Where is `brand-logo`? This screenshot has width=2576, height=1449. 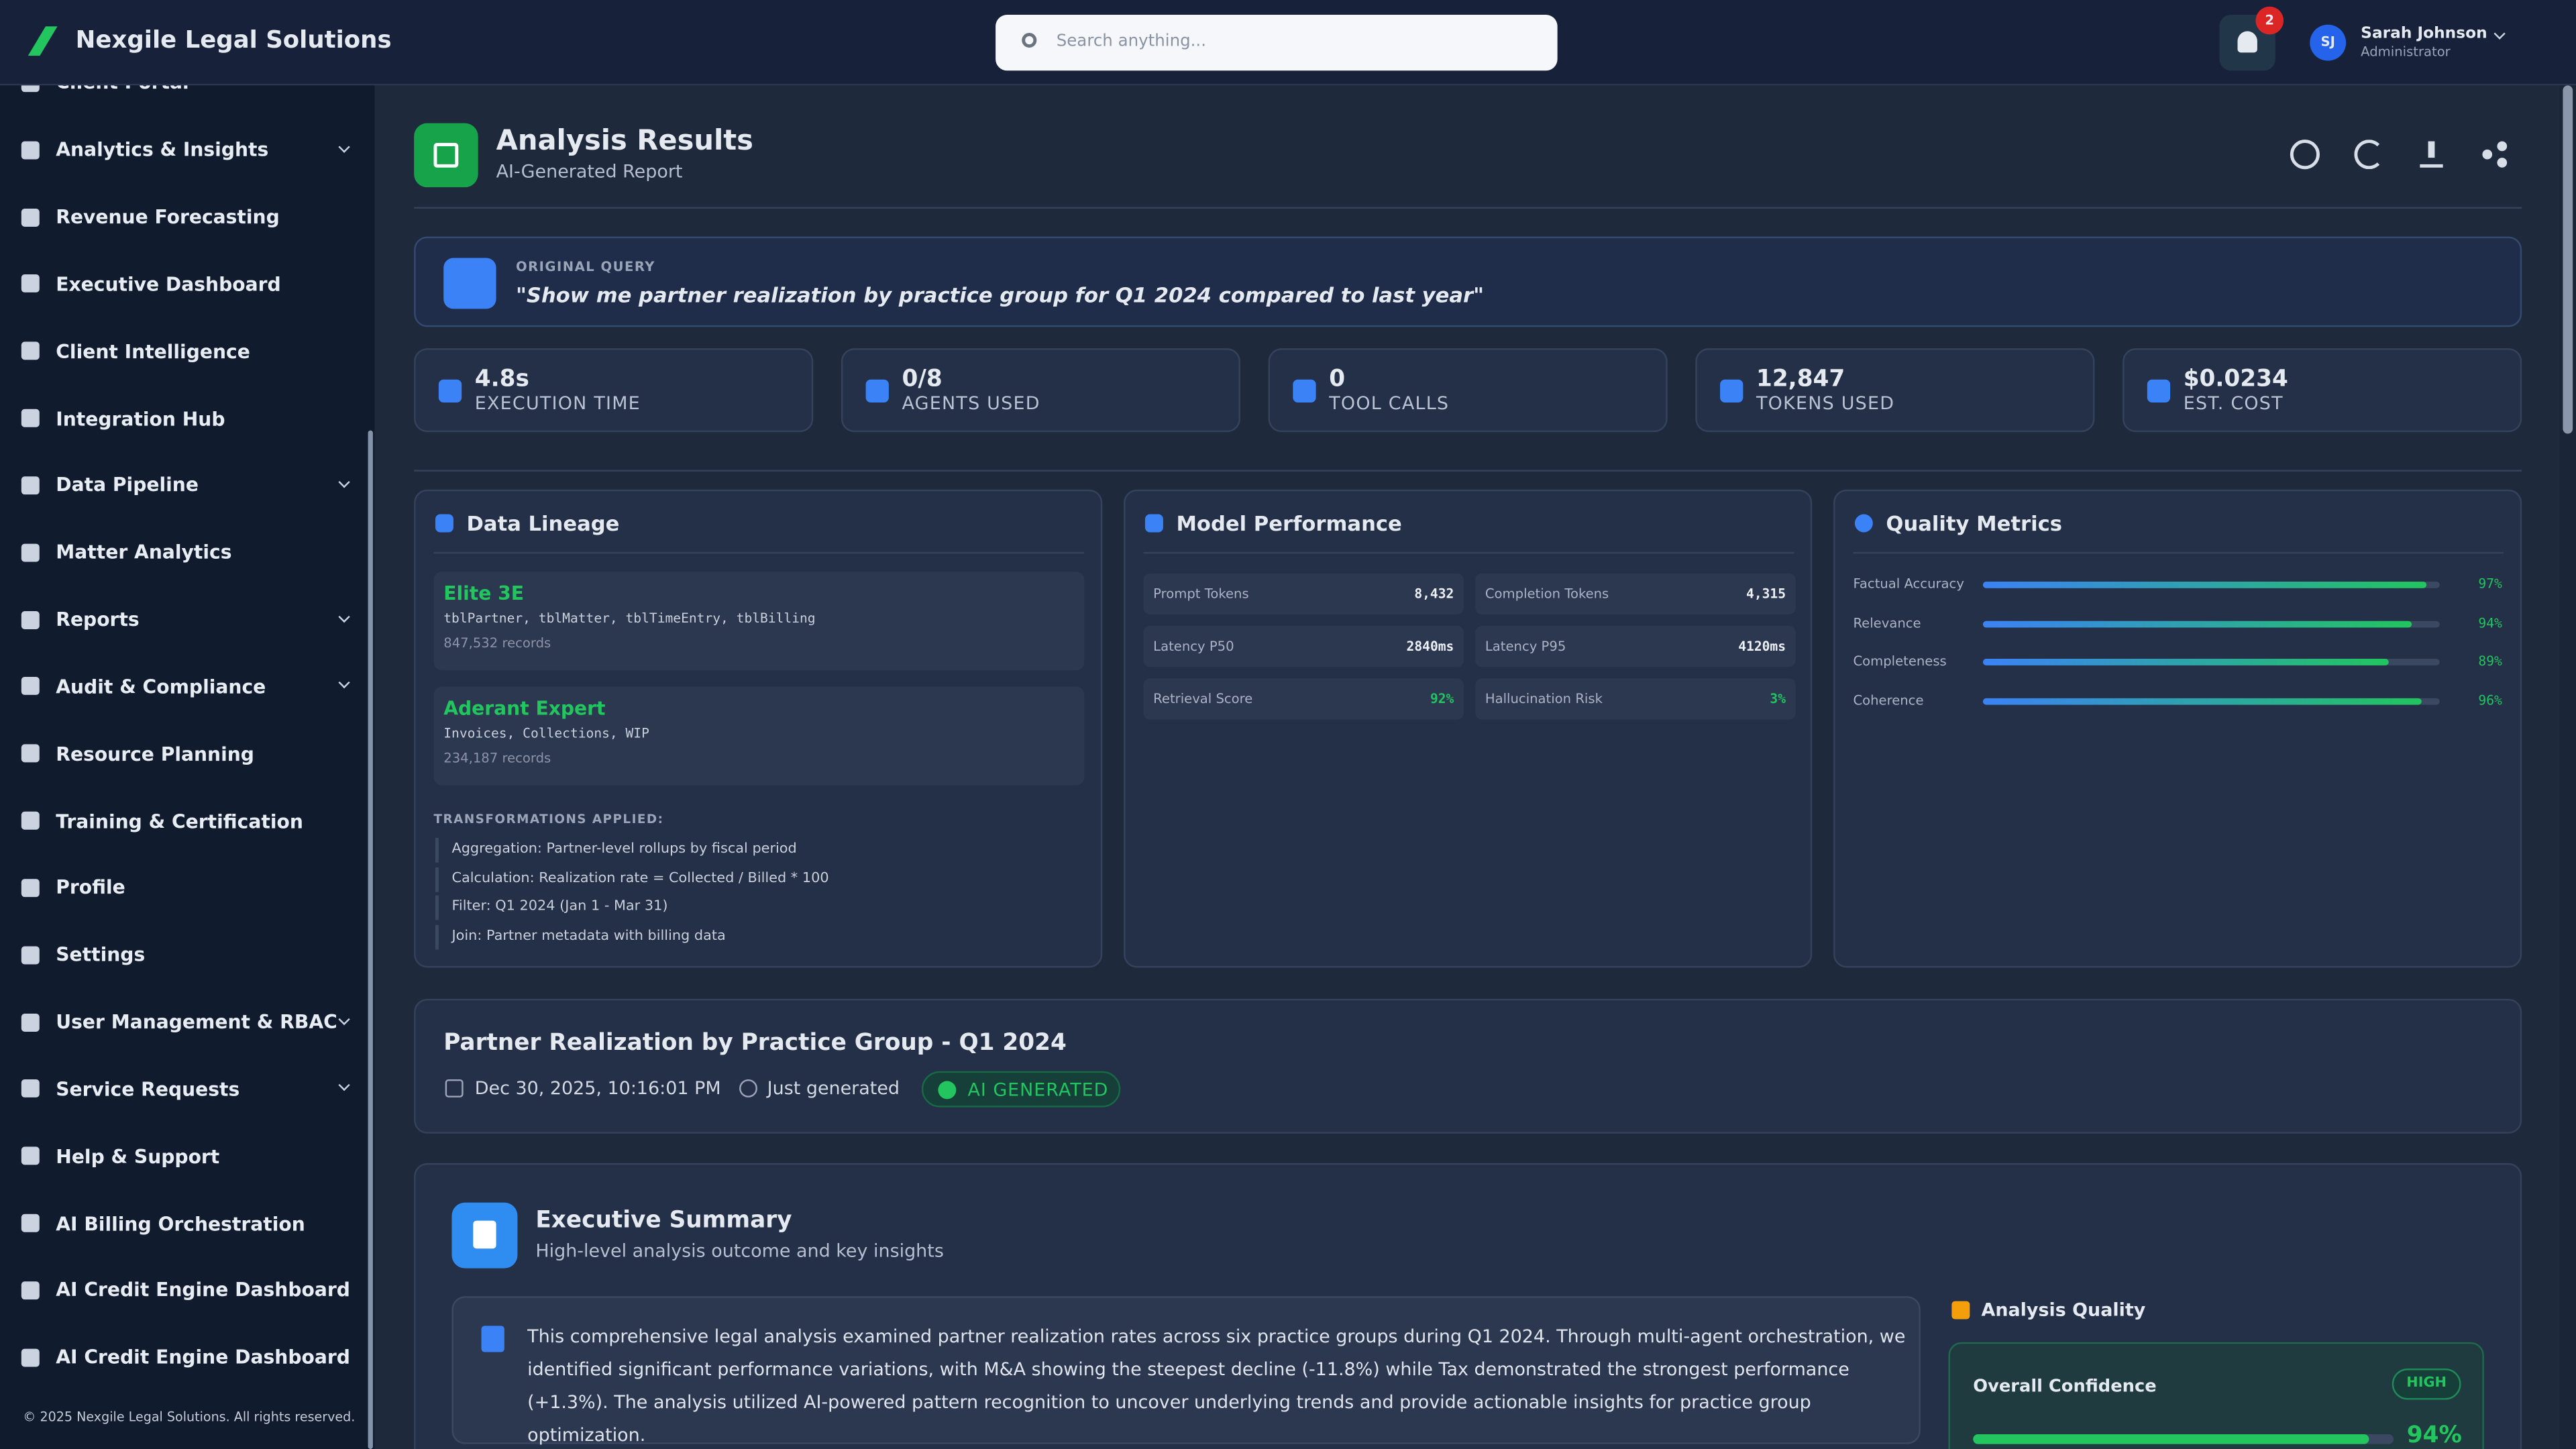 brand-logo is located at coordinates (43, 41).